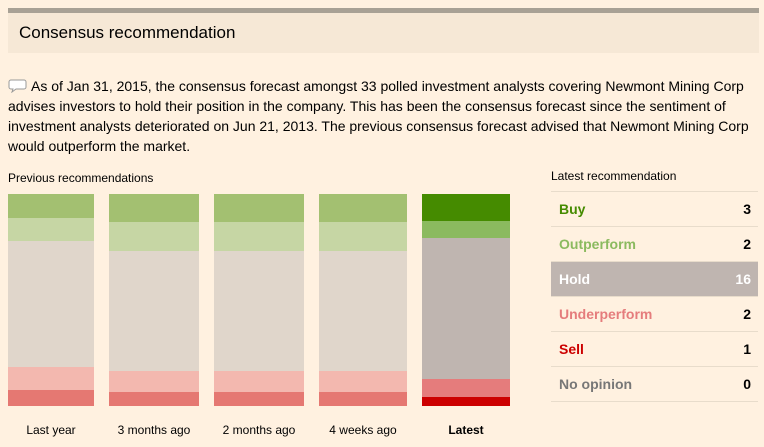 Image resolution: width=764 pixels, height=447 pixels. Describe the element at coordinates (747, 209) in the screenshot. I see `recommendation-count: 3` at that location.